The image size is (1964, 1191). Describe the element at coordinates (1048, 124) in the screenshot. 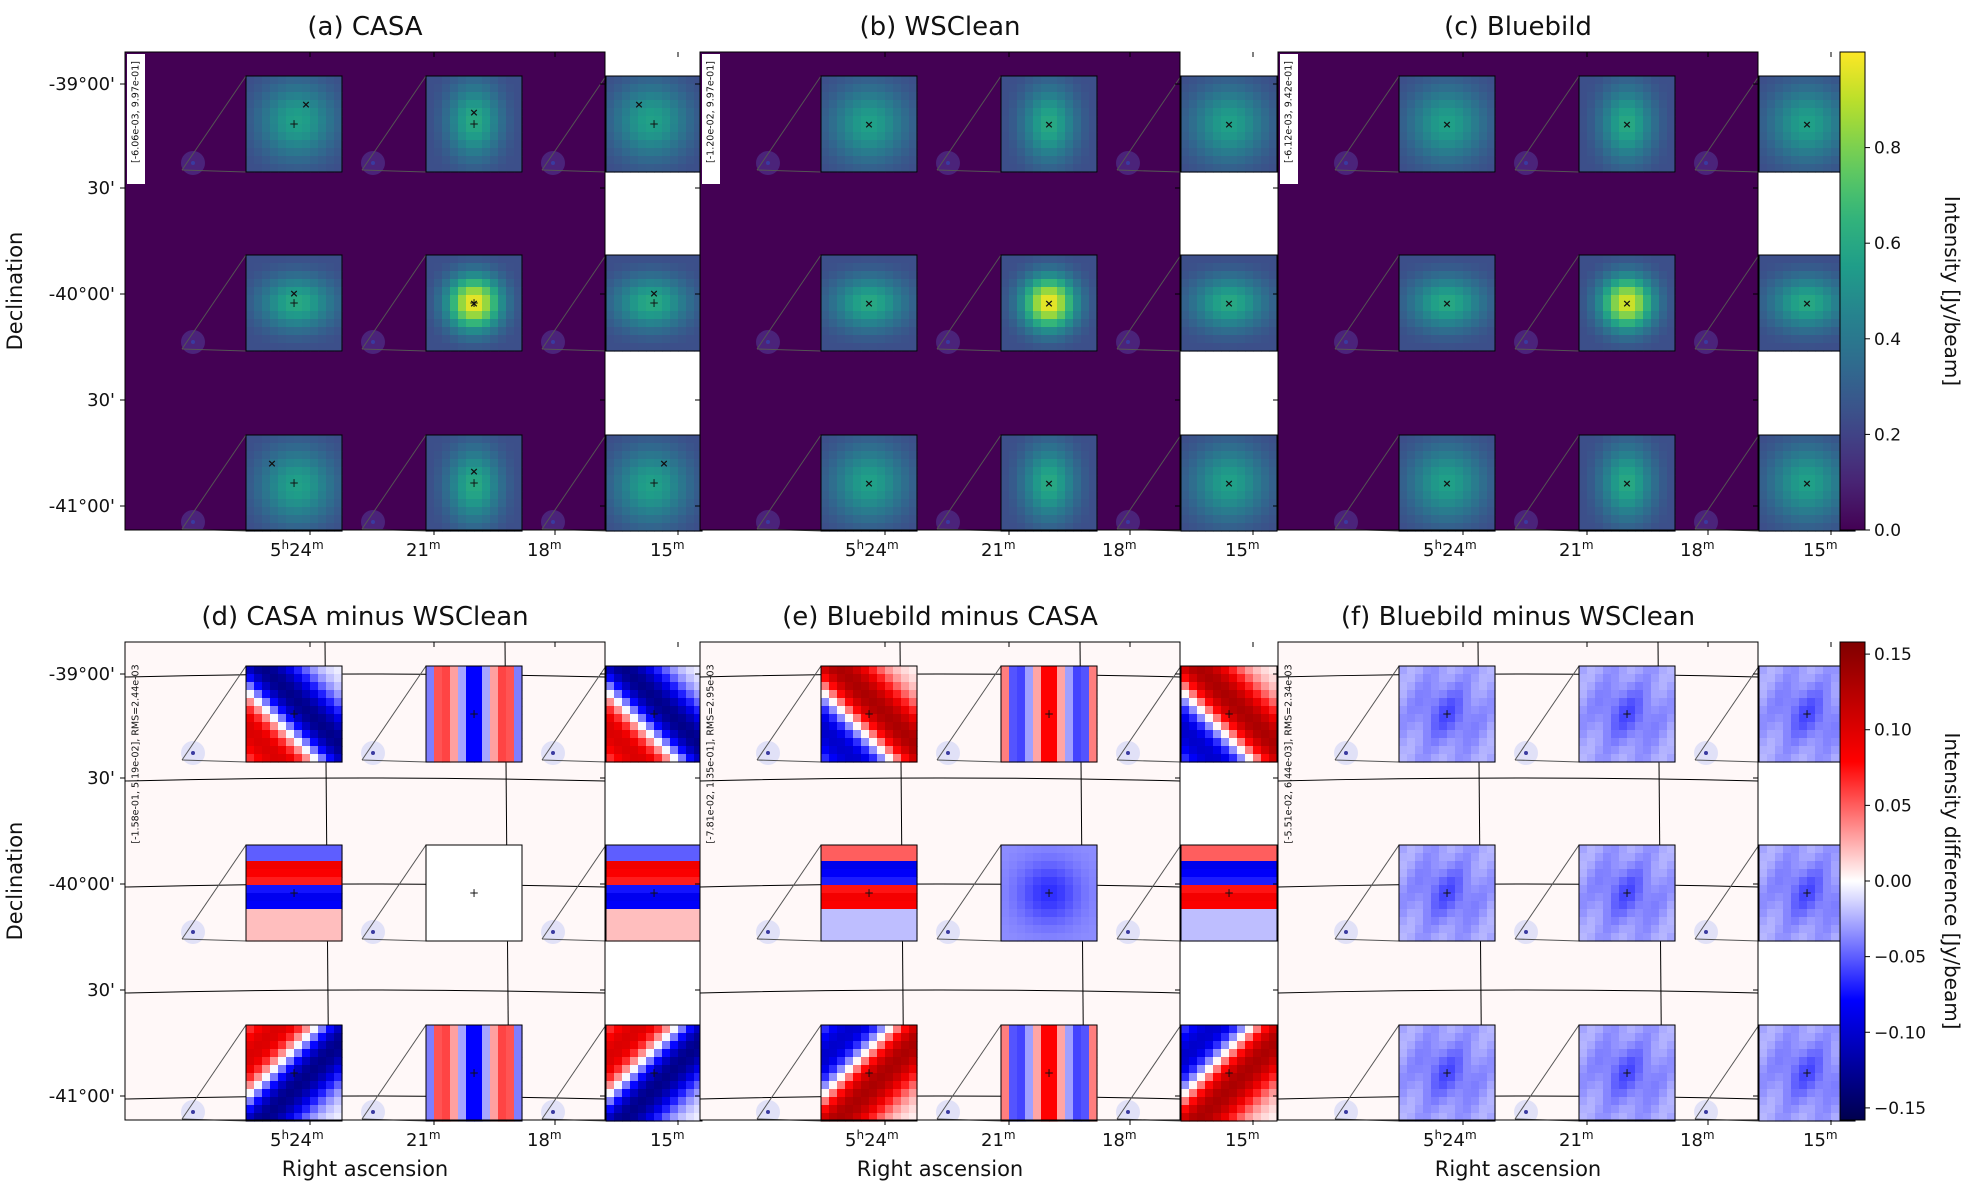

I see `fitted-position-marker: ×` at that location.